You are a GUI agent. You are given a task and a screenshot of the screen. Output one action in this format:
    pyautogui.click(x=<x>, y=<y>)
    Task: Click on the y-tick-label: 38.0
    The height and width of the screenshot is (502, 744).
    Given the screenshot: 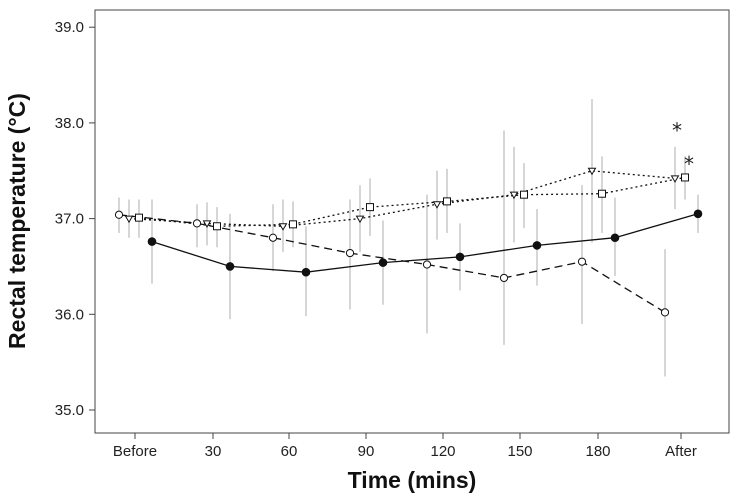 What is the action you would take?
    pyautogui.click(x=69, y=123)
    